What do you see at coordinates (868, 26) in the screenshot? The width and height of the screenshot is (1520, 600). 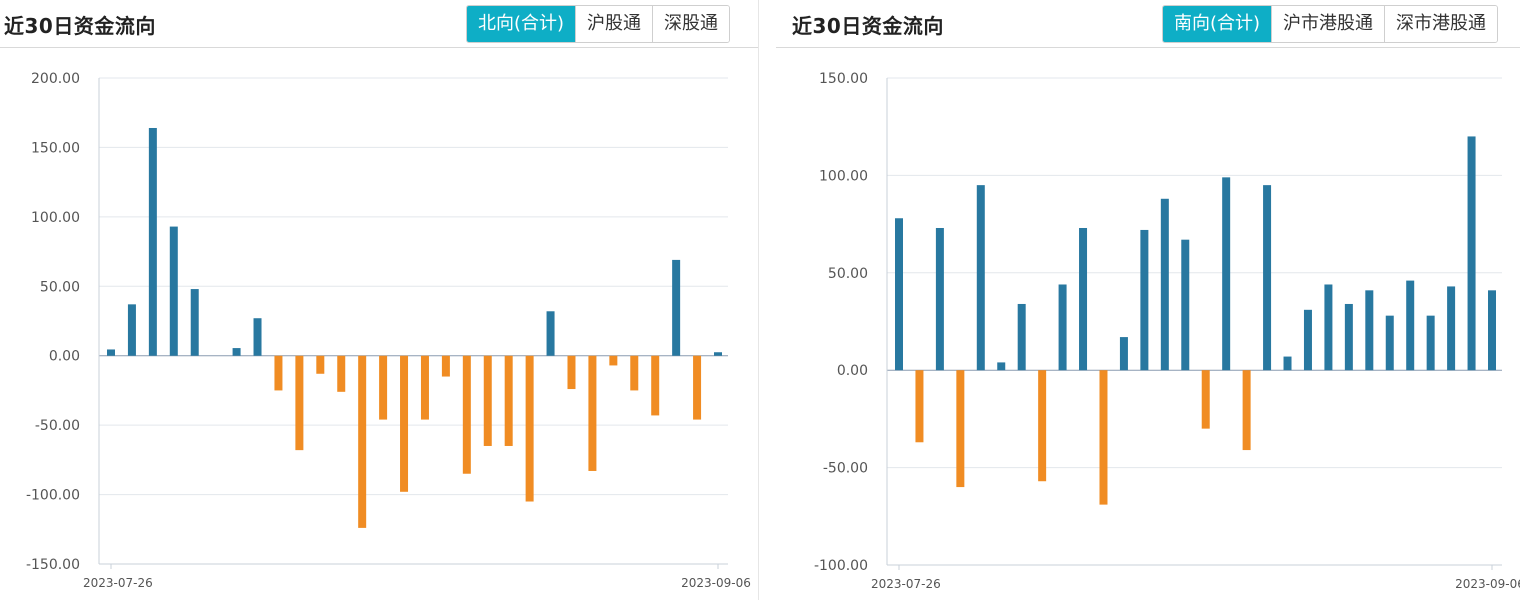 I see `southbound-title: 近30日资金流向` at bounding box center [868, 26].